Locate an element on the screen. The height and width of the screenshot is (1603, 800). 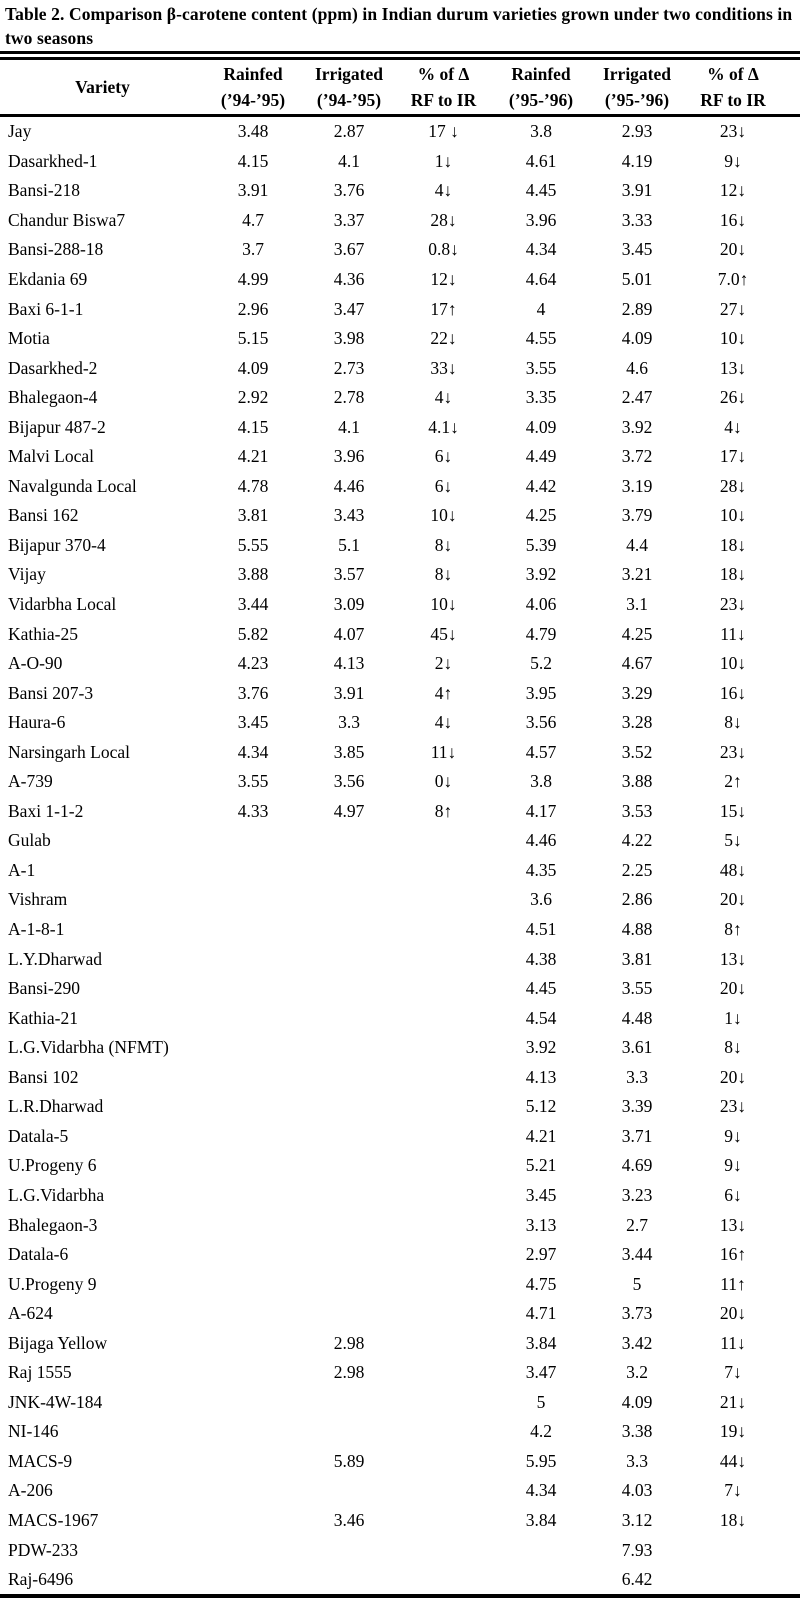
variety-cell: Haura-6 is located at coordinates (37, 722).